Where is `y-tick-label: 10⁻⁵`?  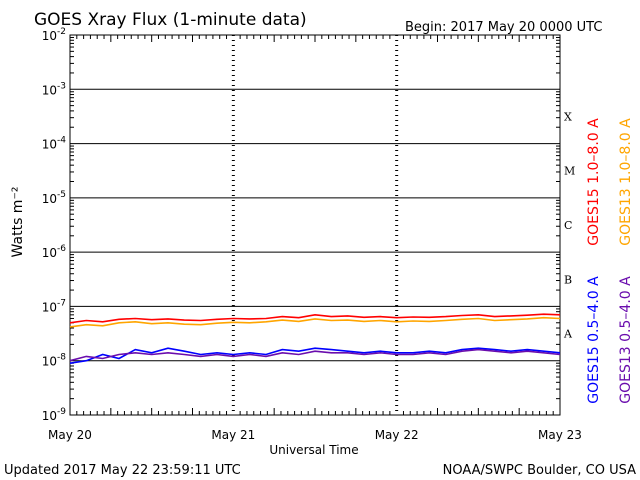 y-tick-label: 10⁻⁵ is located at coordinates (54, 198).